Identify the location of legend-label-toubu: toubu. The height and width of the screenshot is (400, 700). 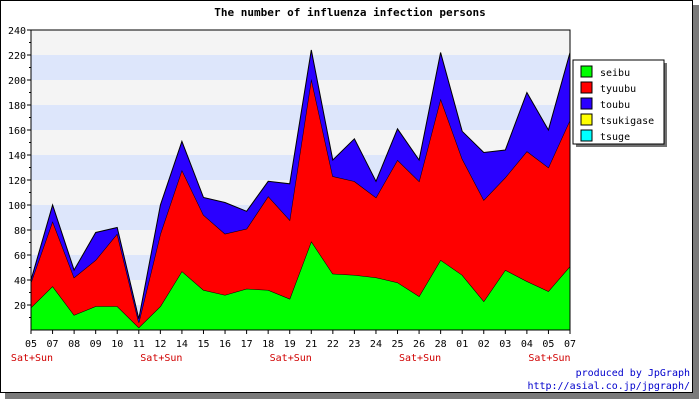
(615, 105).